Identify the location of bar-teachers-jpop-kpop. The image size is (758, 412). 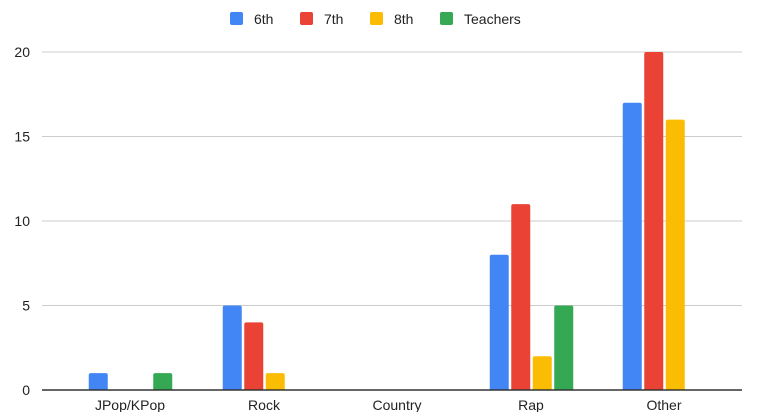
(163, 381).